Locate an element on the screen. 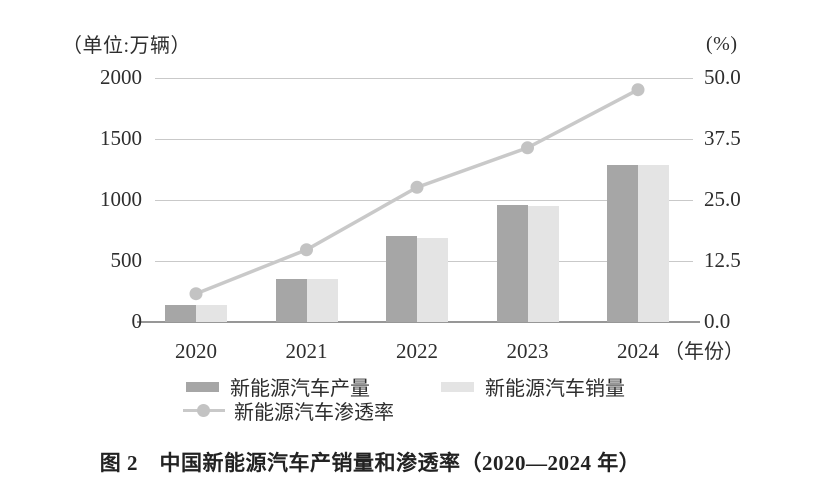 This screenshot has width=831, height=497. left-axis-tick-label: 2000 is located at coordinates (121, 77).